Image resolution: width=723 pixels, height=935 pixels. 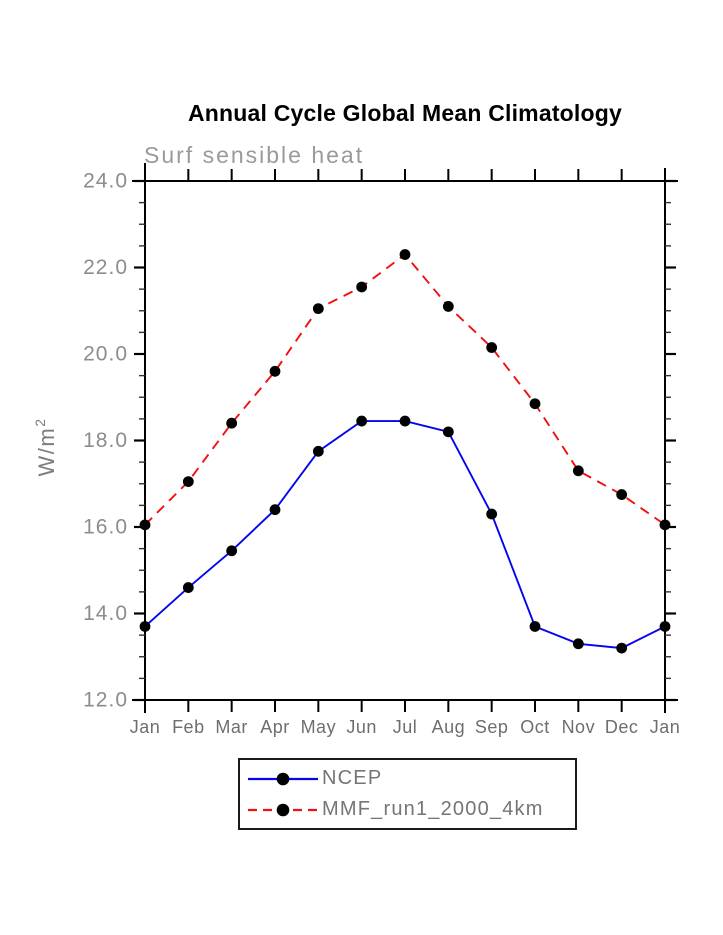 I want to click on y-tick-label: 22.0, so click(x=105, y=267).